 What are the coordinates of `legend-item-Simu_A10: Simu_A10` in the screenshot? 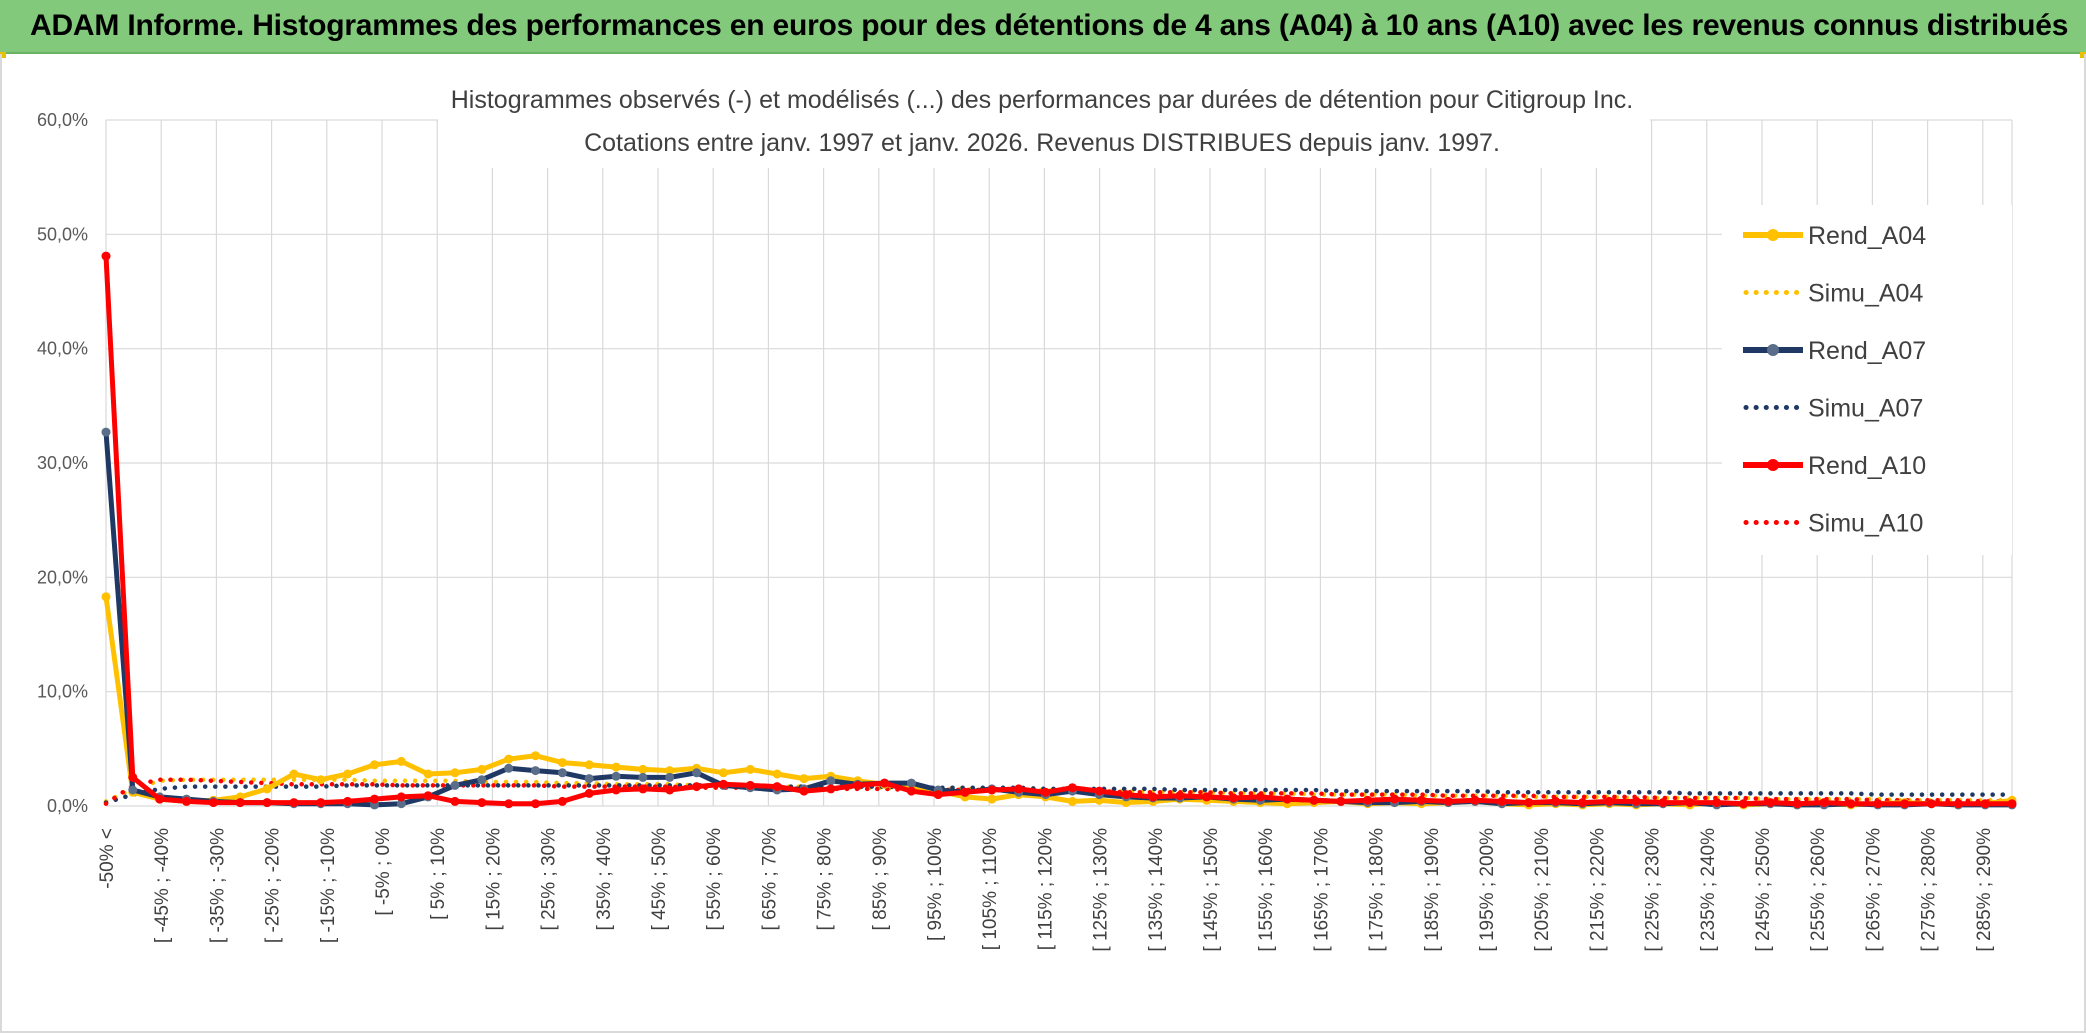 It's located at (1833, 524).